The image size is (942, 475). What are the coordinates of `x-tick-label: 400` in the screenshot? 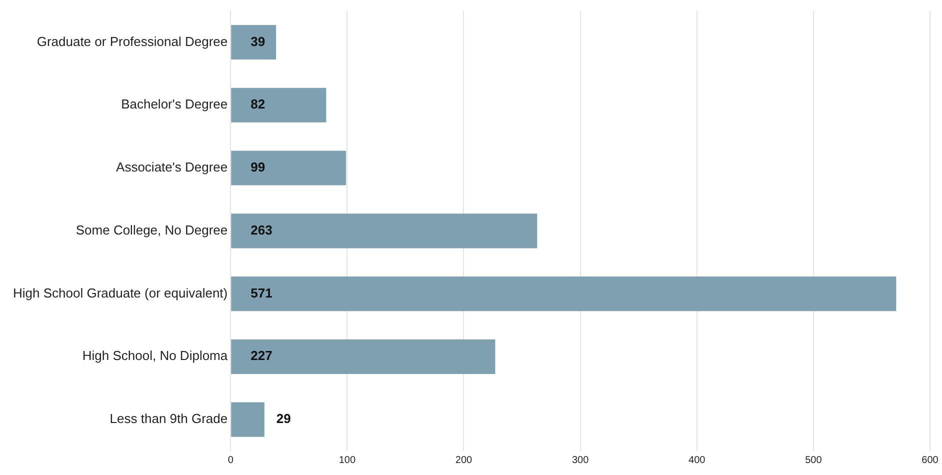 It's located at (697, 460).